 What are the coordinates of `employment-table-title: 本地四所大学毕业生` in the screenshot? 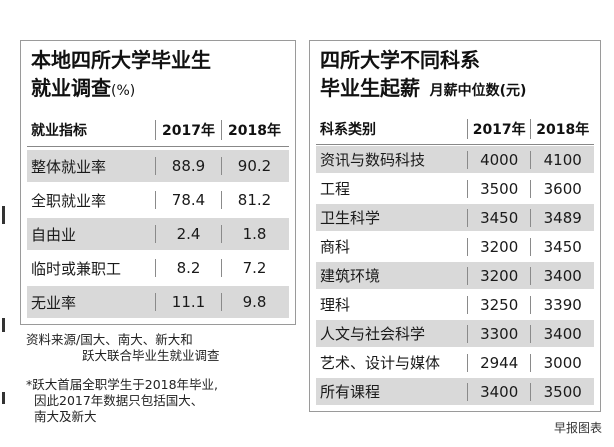 It's located at (121, 60).